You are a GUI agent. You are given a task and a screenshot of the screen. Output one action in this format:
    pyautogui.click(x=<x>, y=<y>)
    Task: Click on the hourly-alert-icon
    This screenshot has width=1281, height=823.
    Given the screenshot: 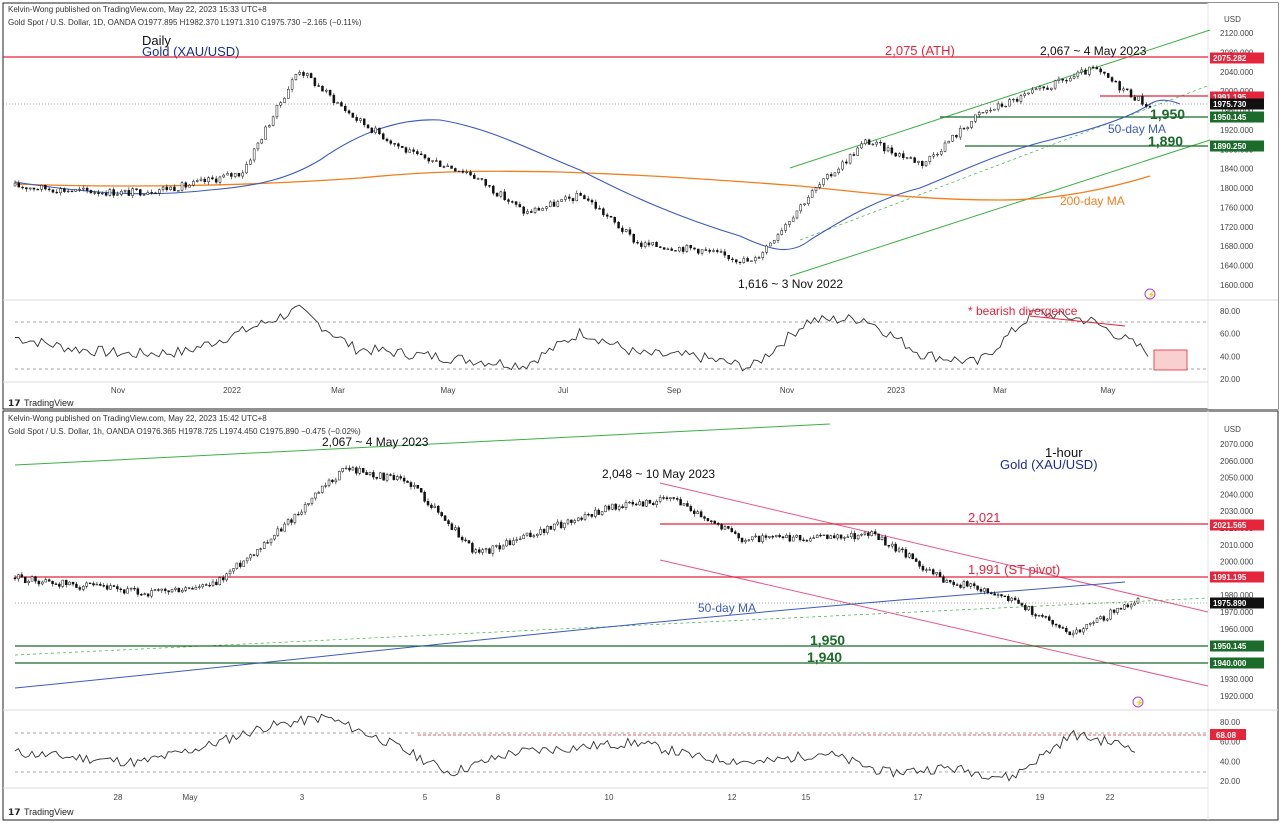 What is the action you would take?
    pyautogui.click(x=1138, y=702)
    